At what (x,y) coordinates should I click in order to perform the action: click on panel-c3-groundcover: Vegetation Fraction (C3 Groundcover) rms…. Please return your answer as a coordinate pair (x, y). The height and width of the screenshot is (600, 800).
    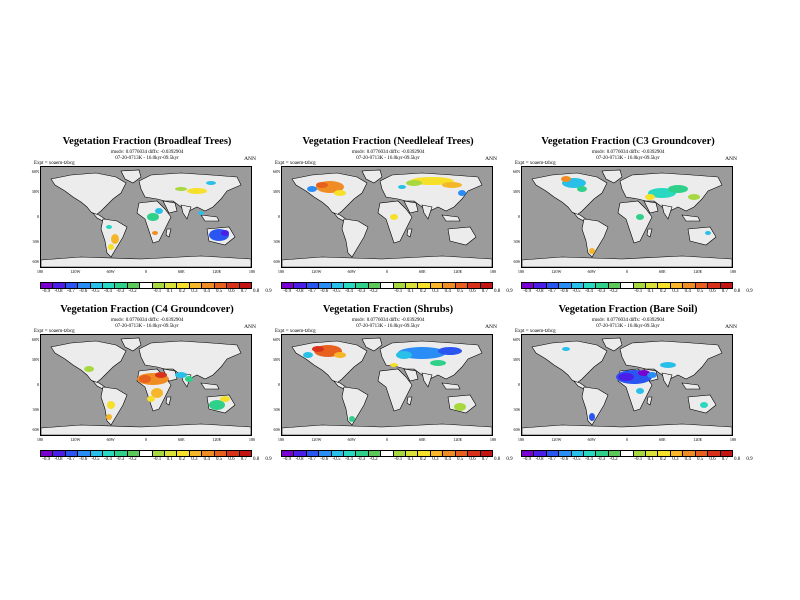
    Looking at the image, I should click on (633, 221).